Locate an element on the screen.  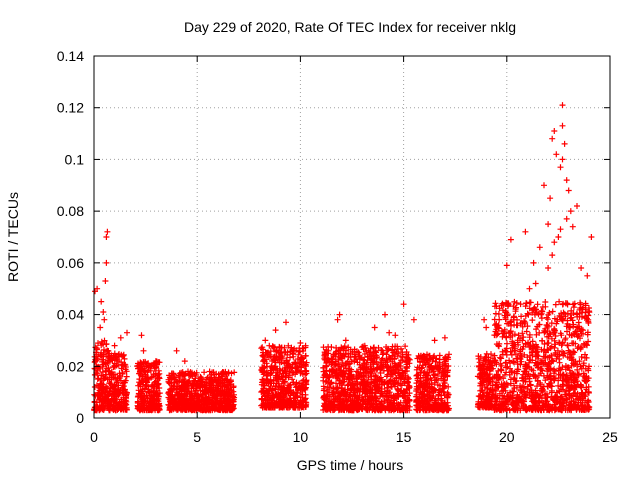
x-tick-label: 0 is located at coordinates (94, 437).